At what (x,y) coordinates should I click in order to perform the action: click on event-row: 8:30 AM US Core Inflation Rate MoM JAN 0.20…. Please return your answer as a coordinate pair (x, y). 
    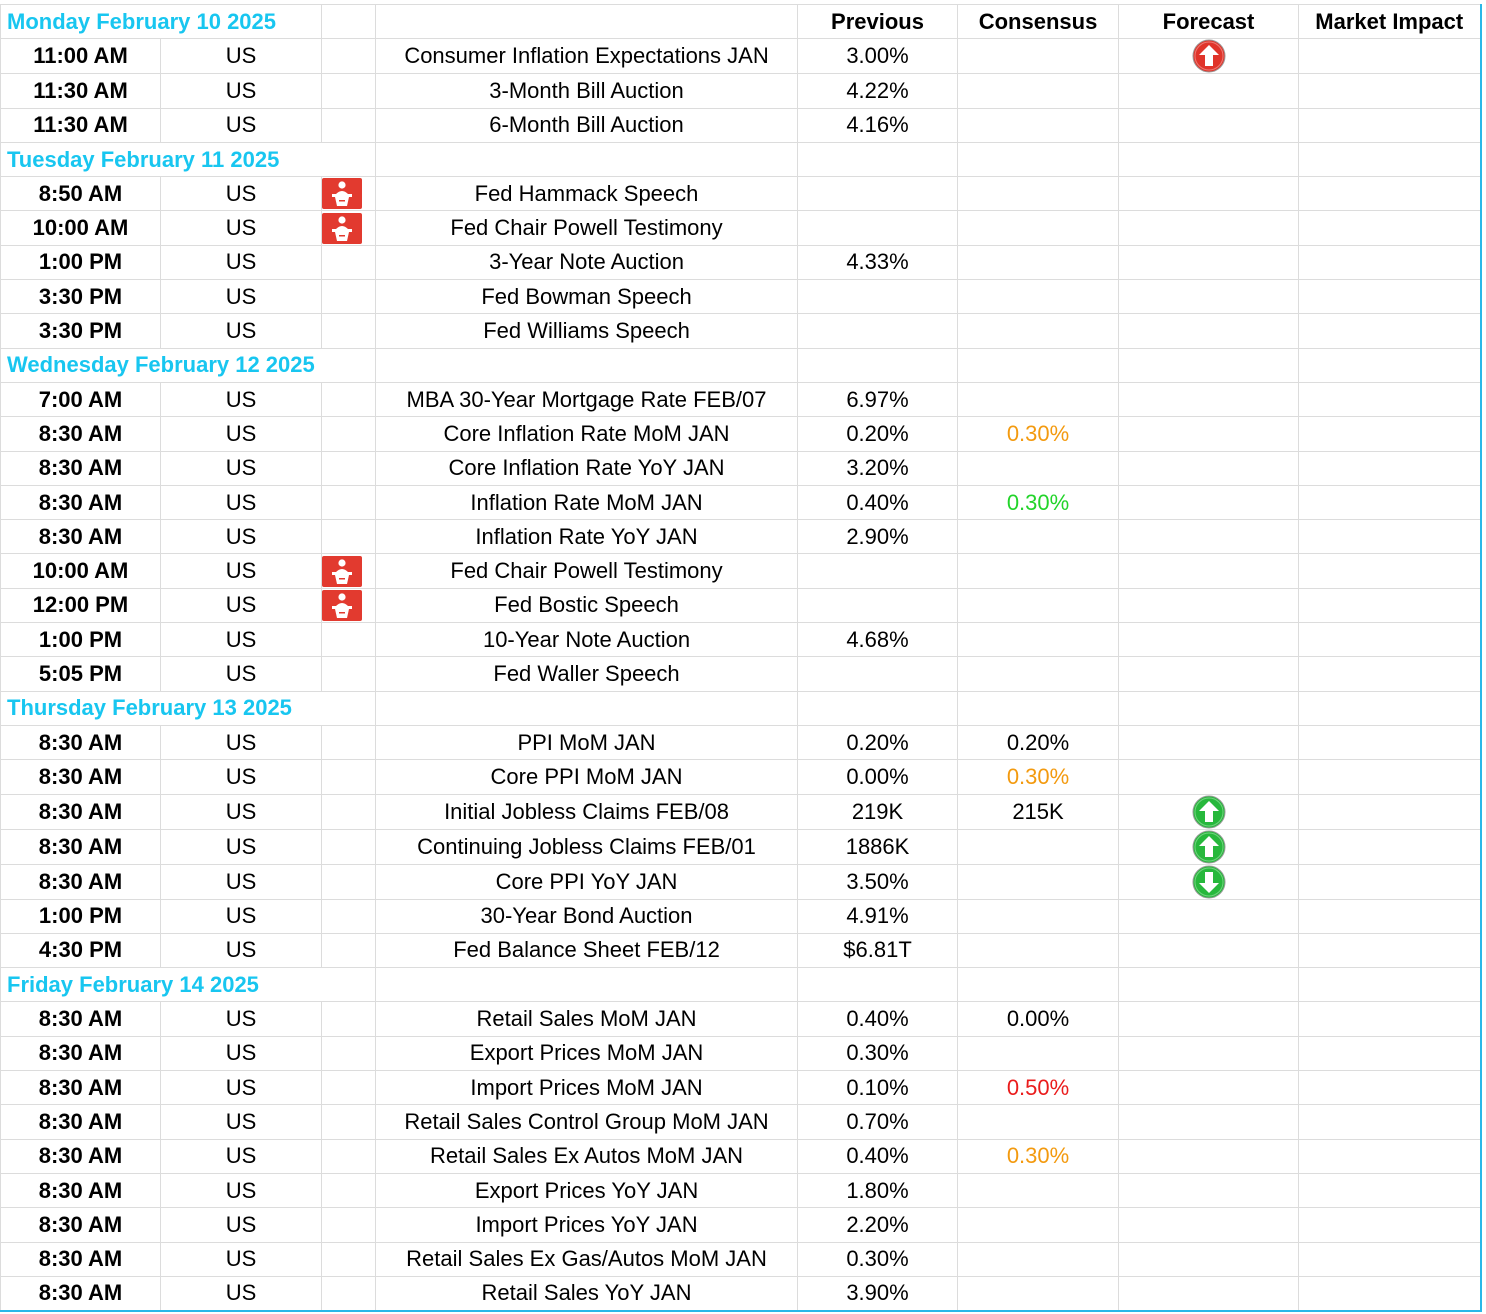
    Looking at the image, I should click on (741, 434).